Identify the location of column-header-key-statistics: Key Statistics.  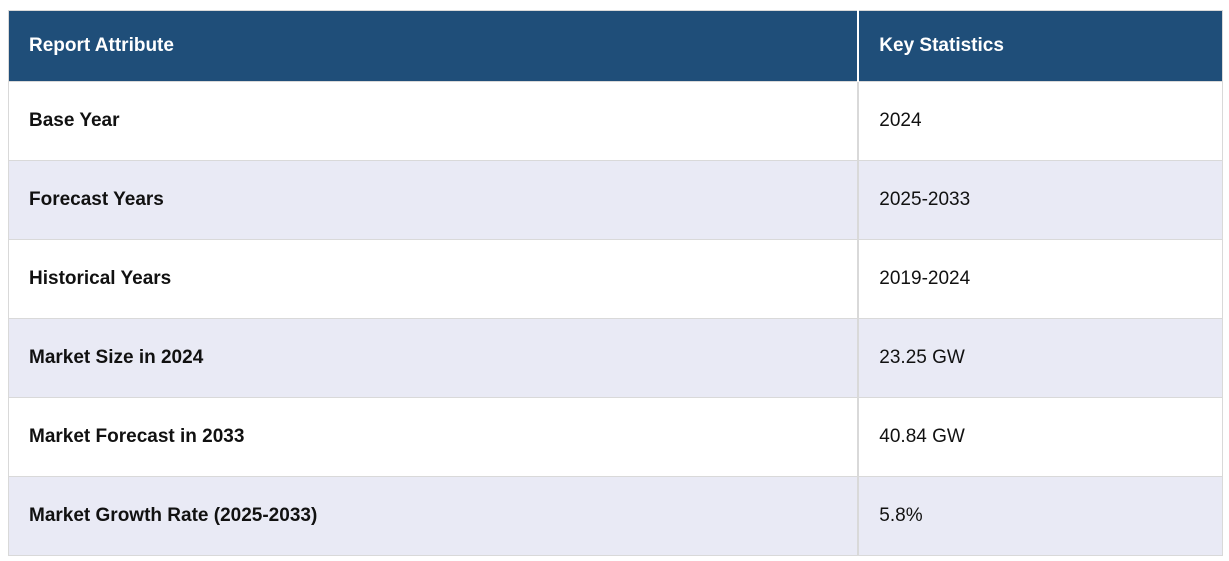
(1040, 46).